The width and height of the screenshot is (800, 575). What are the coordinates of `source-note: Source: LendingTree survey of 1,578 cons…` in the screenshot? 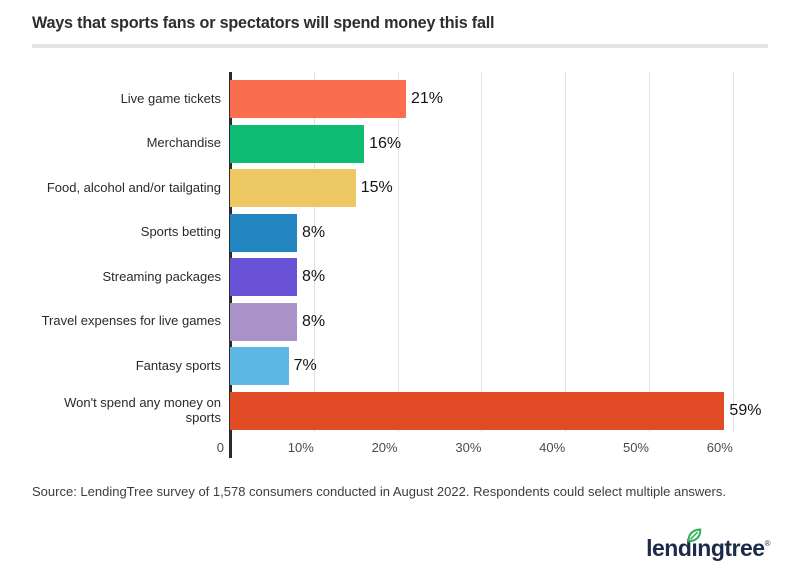 It's located at (379, 491).